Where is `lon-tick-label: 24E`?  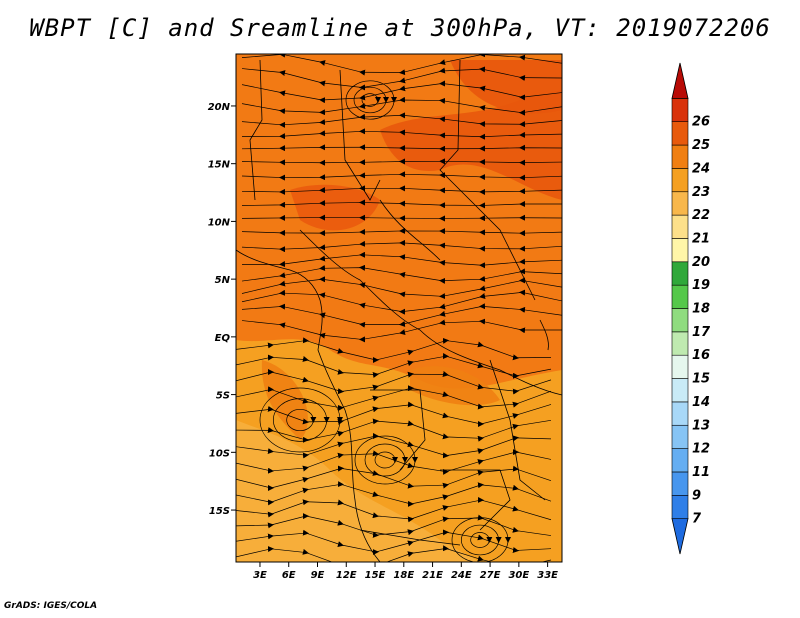 lon-tick-label: 24E is located at coordinates (461, 575).